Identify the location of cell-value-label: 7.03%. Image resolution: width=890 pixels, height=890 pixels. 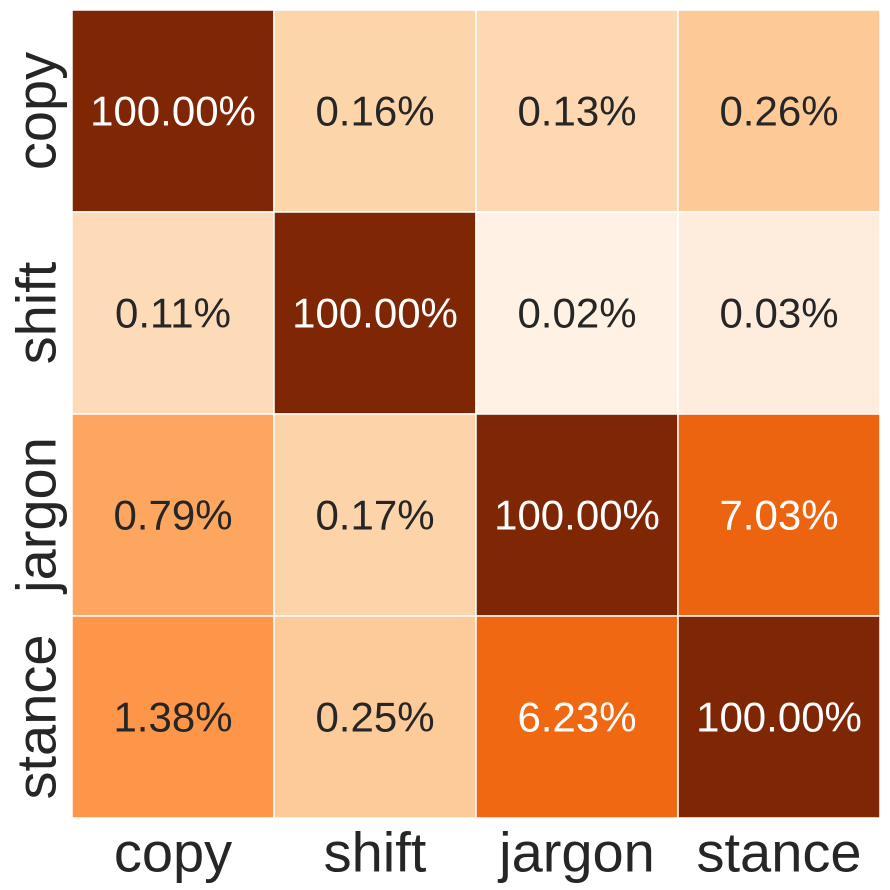
(778, 515).